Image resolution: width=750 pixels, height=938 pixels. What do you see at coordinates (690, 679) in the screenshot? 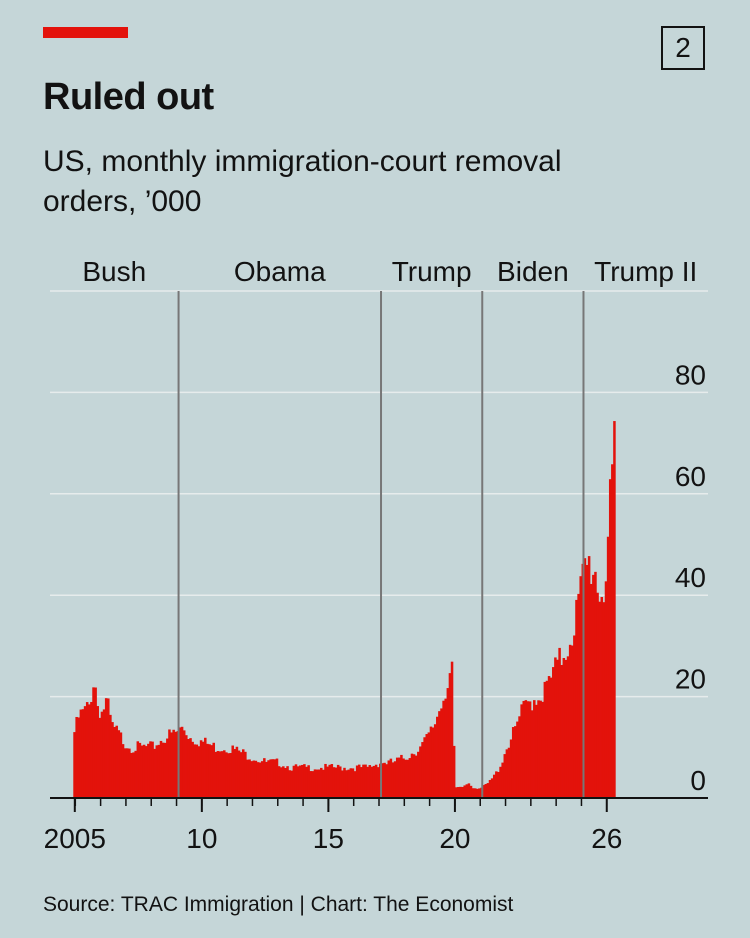
I see `y-tick-label: 20` at bounding box center [690, 679].